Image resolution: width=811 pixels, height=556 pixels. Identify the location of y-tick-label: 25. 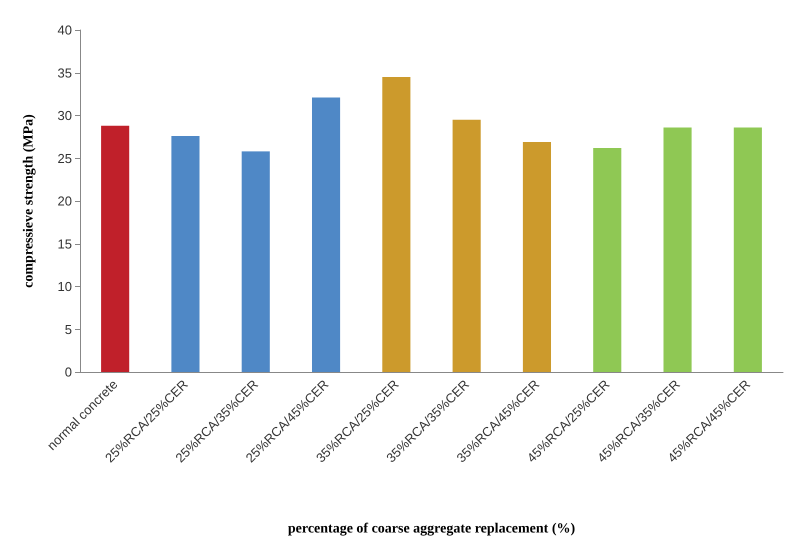
(65, 158).